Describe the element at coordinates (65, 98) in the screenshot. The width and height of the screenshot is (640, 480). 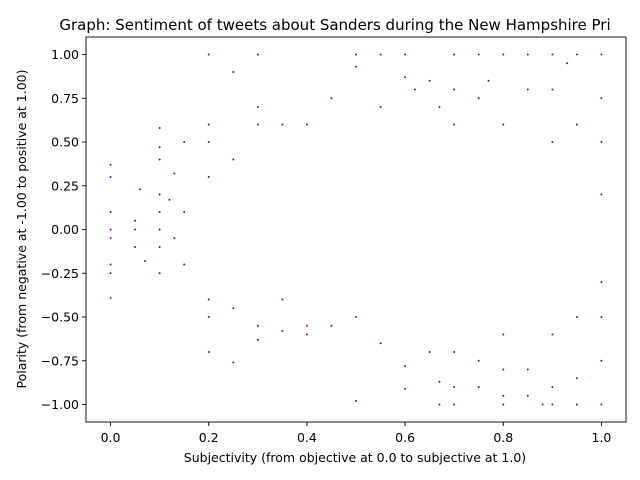
I see `y-tick-label: 0.75` at that location.